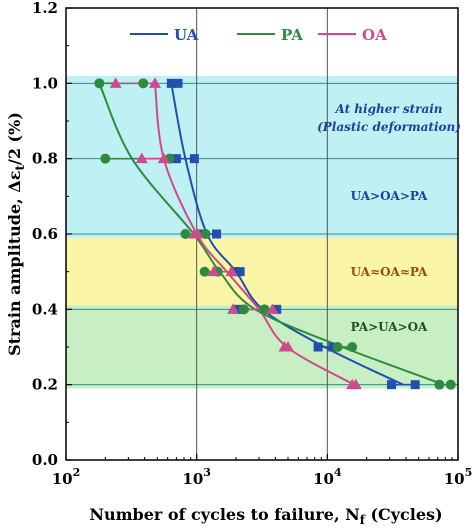  I want to click on y-tick-label: 0.8, so click(45, 159).